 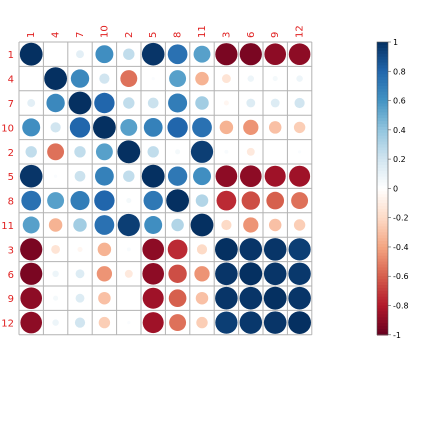 I want to click on row-label-3: 3, so click(x=11, y=250).